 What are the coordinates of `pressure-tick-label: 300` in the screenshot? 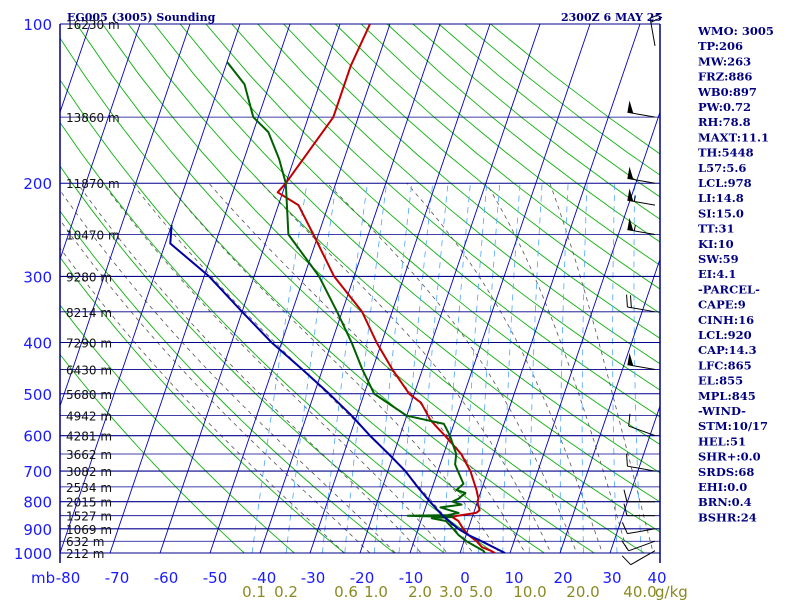 It's located at (37, 277).